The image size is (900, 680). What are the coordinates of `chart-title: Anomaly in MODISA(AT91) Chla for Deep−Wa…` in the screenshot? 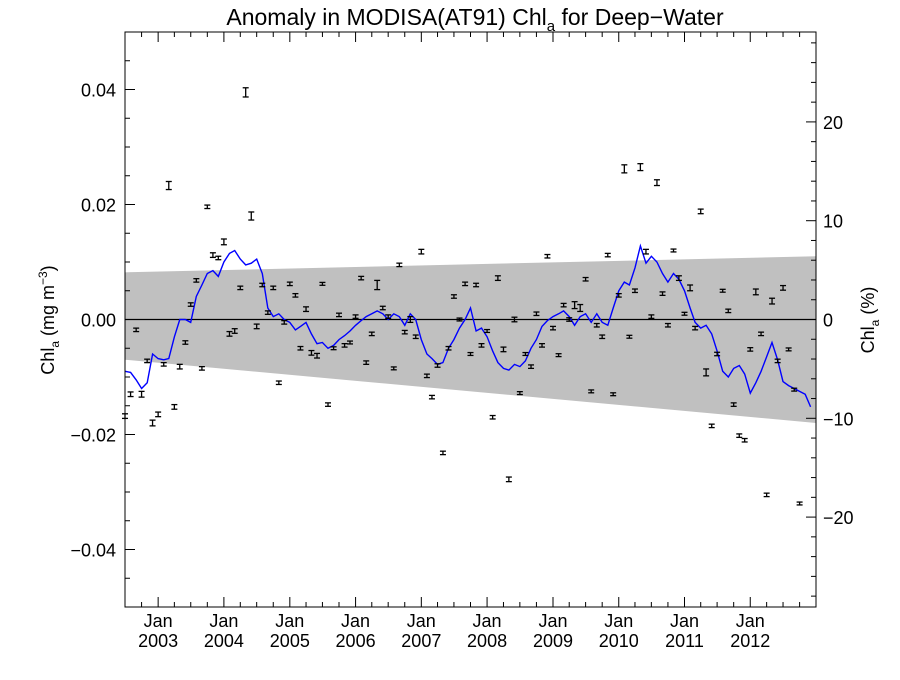 It's located at (475, 19).